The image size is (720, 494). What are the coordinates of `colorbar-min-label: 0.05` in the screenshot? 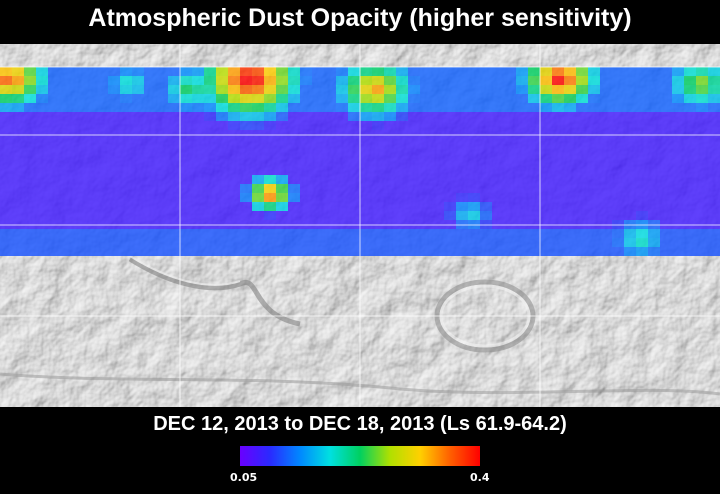 It's located at (244, 477).